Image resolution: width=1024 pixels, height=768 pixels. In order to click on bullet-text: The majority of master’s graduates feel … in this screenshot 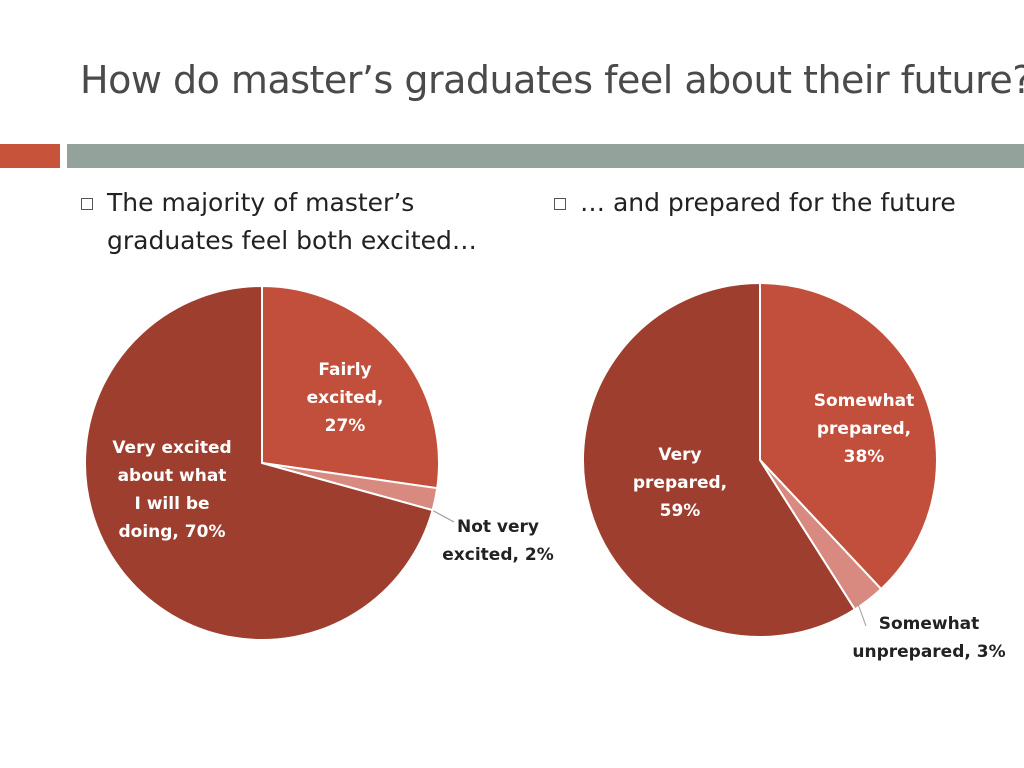, I will do `click(292, 221)`.